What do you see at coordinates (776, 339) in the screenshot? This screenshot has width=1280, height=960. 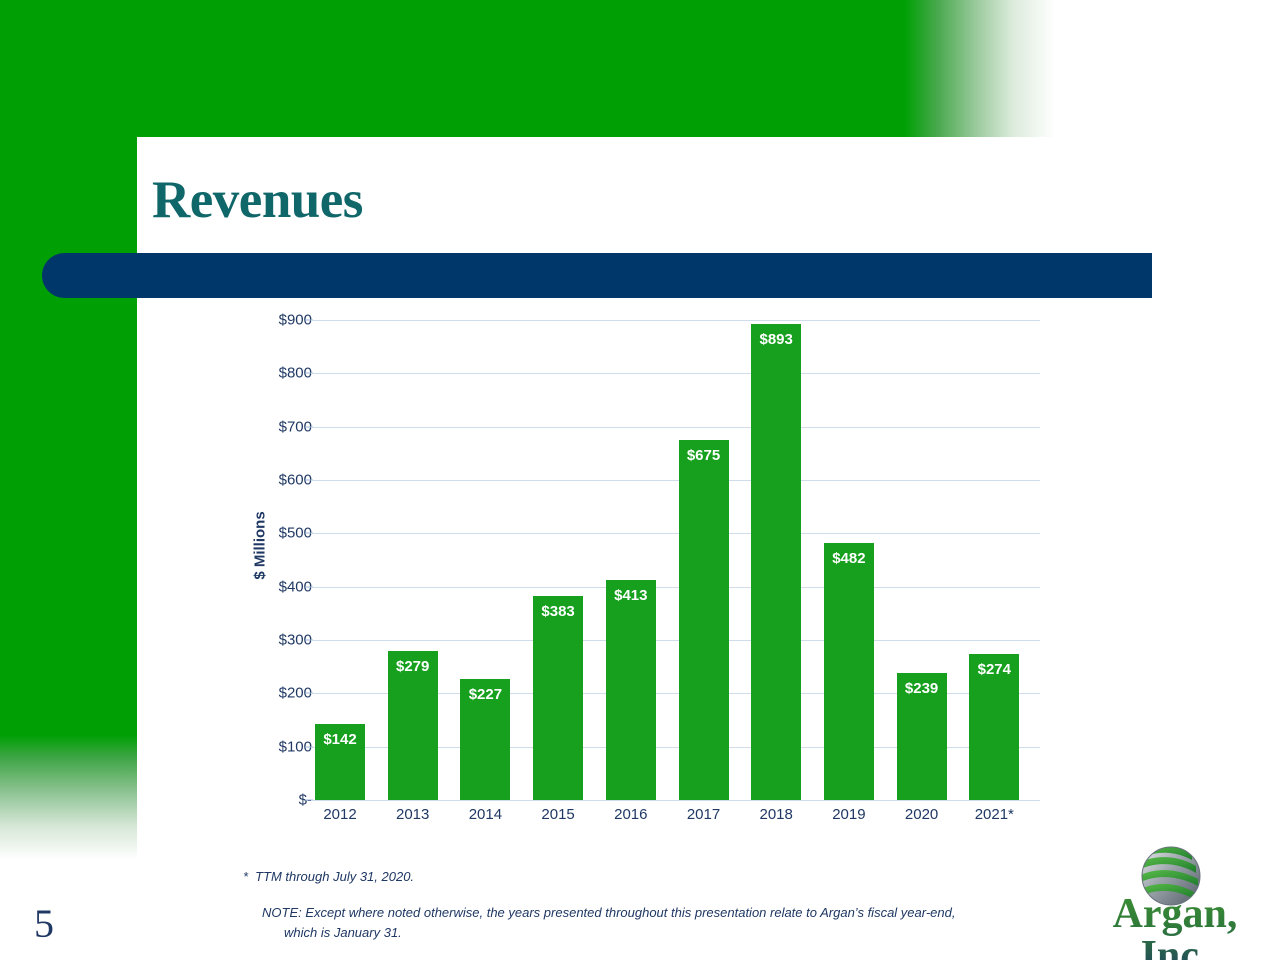 I see `bar-value-label: $893` at bounding box center [776, 339].